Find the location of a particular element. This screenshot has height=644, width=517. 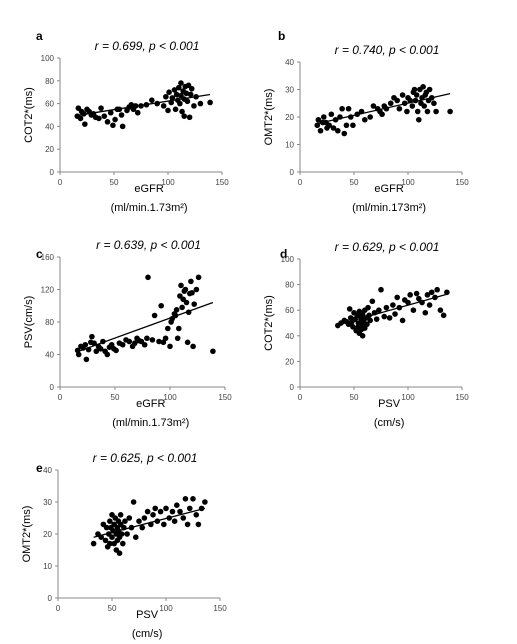

correlation-annotation: r = 0.625, p < 0.001 is located at coordinates (145, 458).